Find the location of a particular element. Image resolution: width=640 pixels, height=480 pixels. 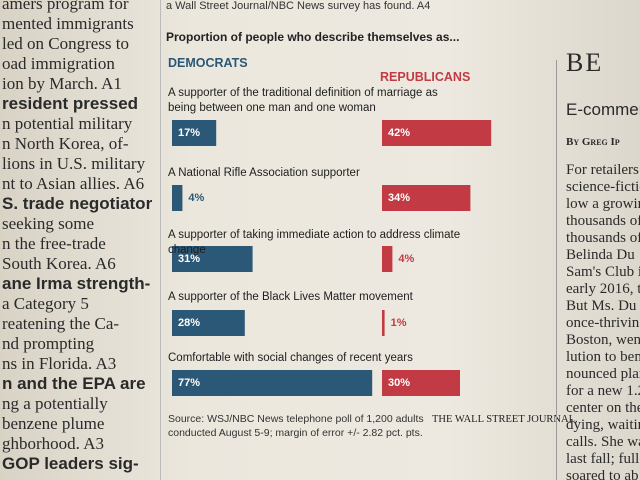

value-label: 28% is located at coordinates (189, 323).